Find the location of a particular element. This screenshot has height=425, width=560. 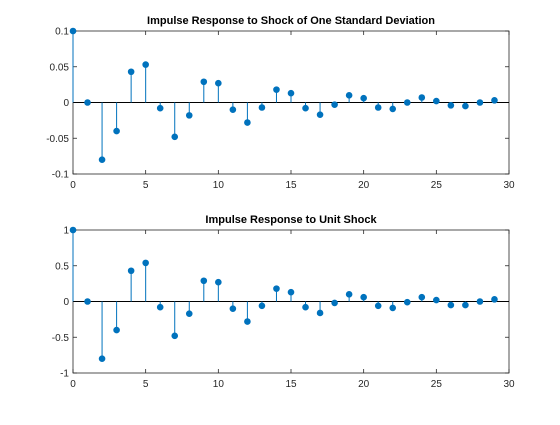

top-y-tick-label: -0.1 is located at coordinates (61, 175).